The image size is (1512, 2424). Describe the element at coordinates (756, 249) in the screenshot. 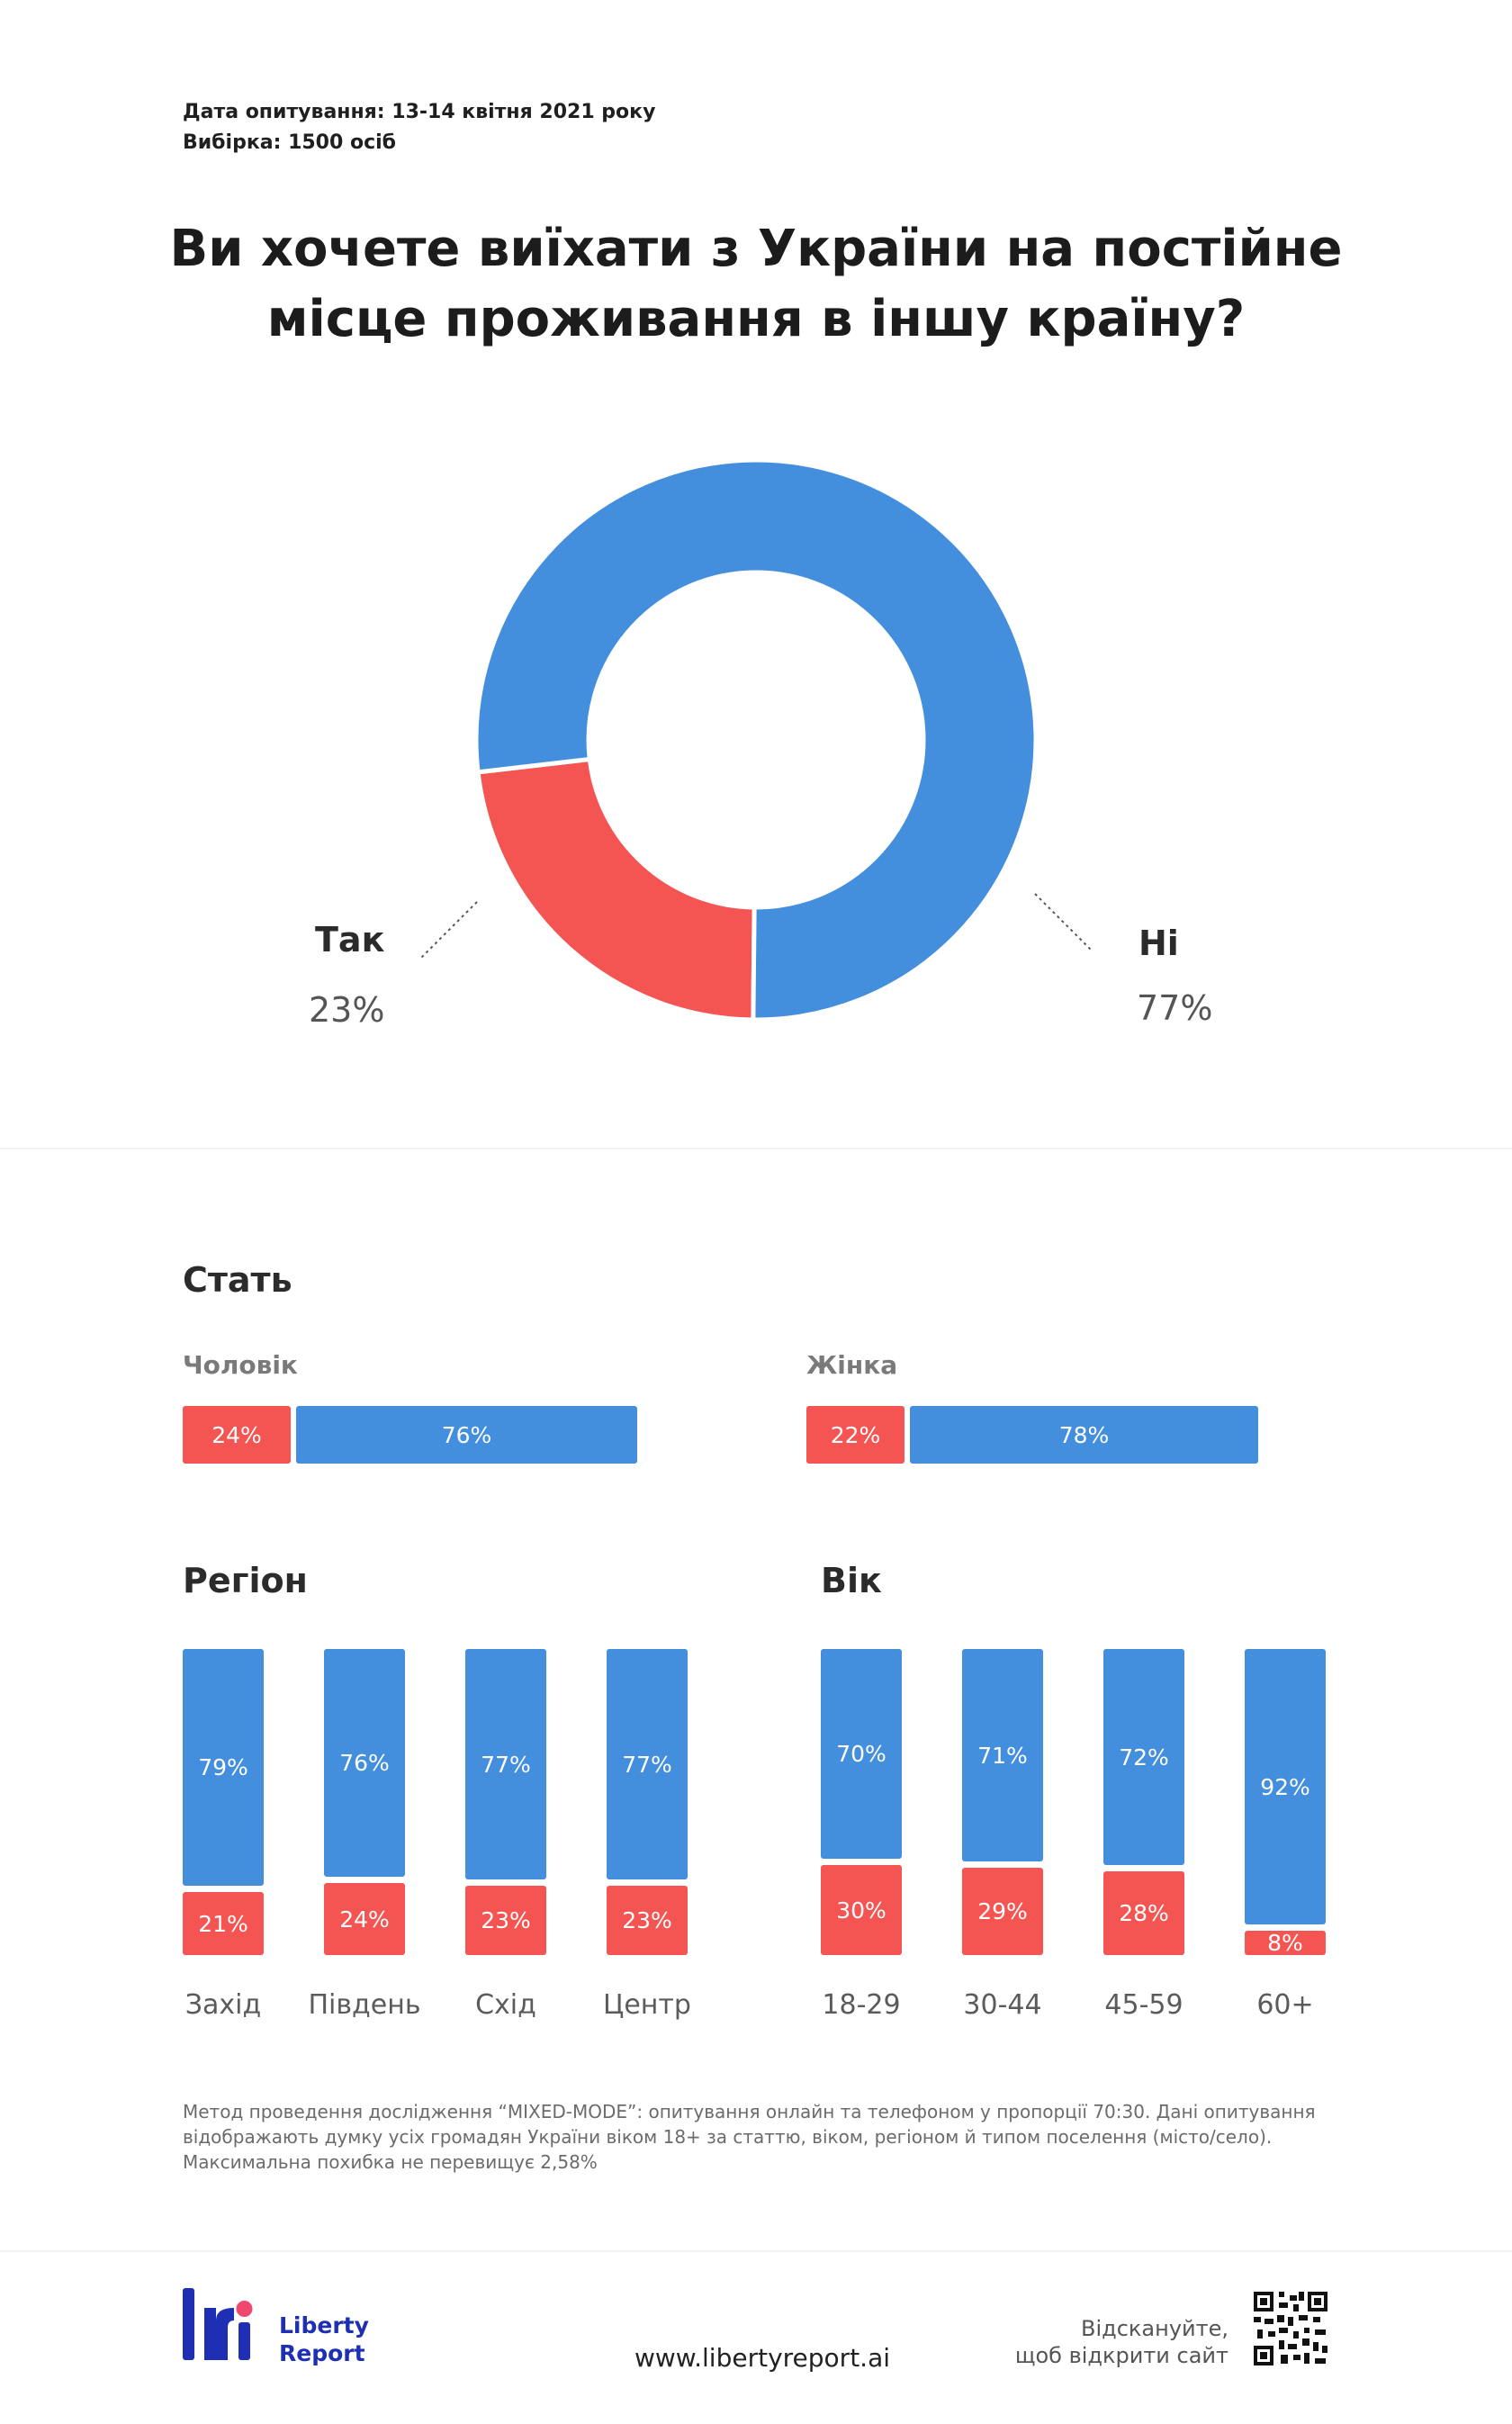

I see `title-line-1: Ви хочете виїхати з України на постійне` at that location.